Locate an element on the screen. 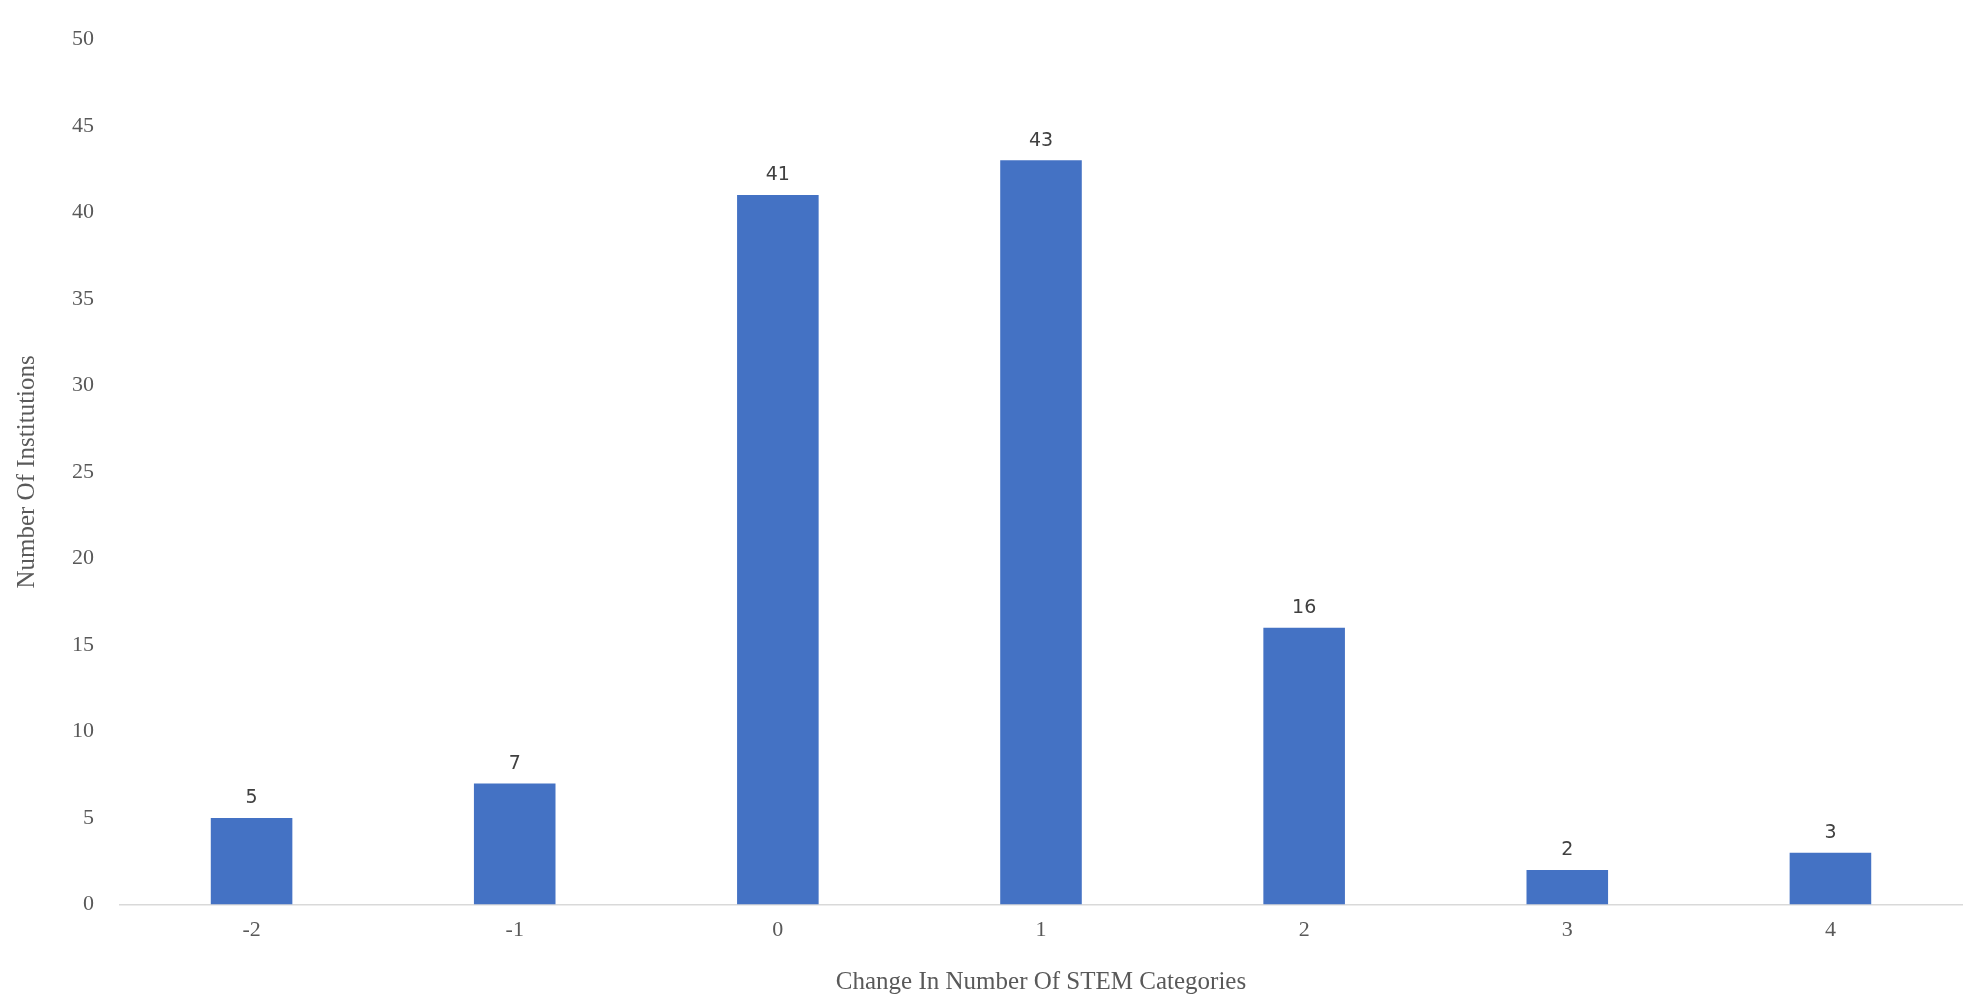 The width and height of the screenshot is (1972, 1005). y-tick-label: 25 is located at coordinates (83, 470).